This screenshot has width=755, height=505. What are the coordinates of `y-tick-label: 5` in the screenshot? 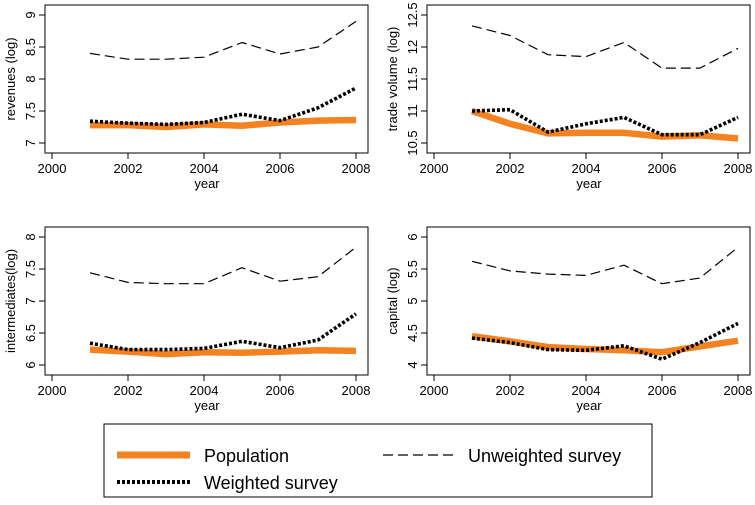 It's located at (412, 300).